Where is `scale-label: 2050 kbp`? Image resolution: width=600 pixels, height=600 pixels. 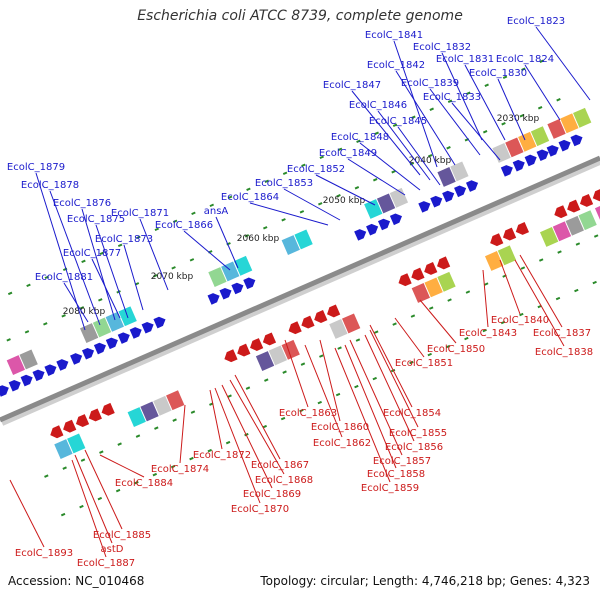 scale-label: 2050 kbp is located at coordinates (344, 201).